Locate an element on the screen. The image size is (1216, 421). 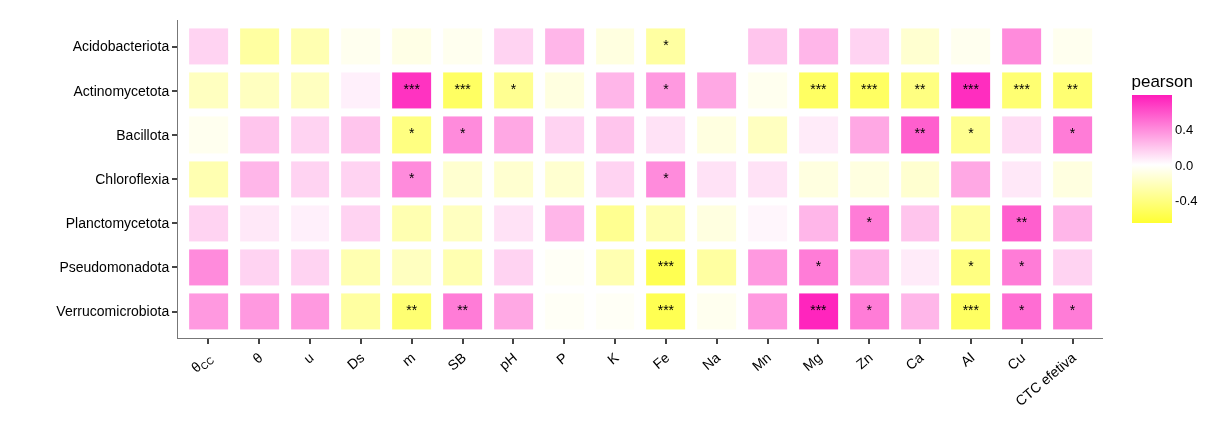
x-tick-label: θ is located at coordinates (257, 358).